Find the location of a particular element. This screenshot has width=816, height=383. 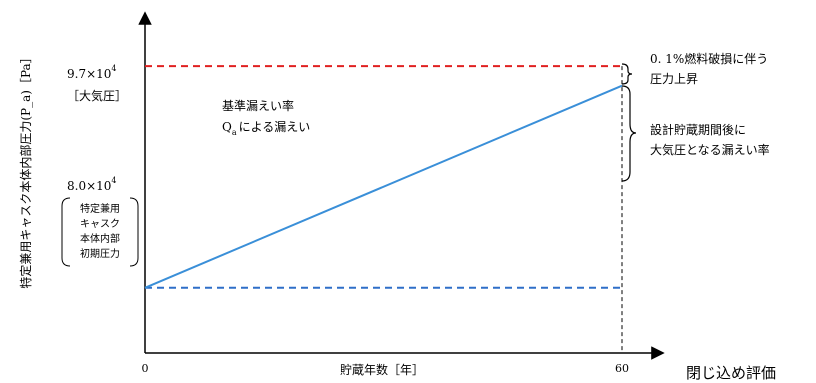

fuel-damage-annotation-line-2: 圧力上昇 is located at coordinates (674, 79).